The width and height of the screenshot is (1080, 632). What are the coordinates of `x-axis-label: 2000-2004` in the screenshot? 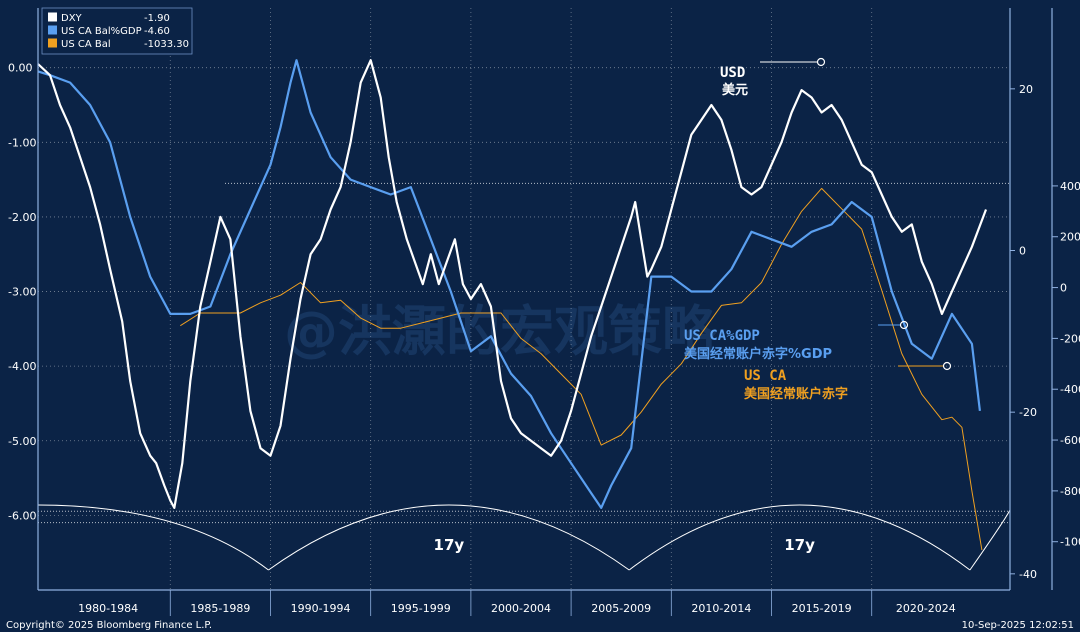 It's located at (521, 608).